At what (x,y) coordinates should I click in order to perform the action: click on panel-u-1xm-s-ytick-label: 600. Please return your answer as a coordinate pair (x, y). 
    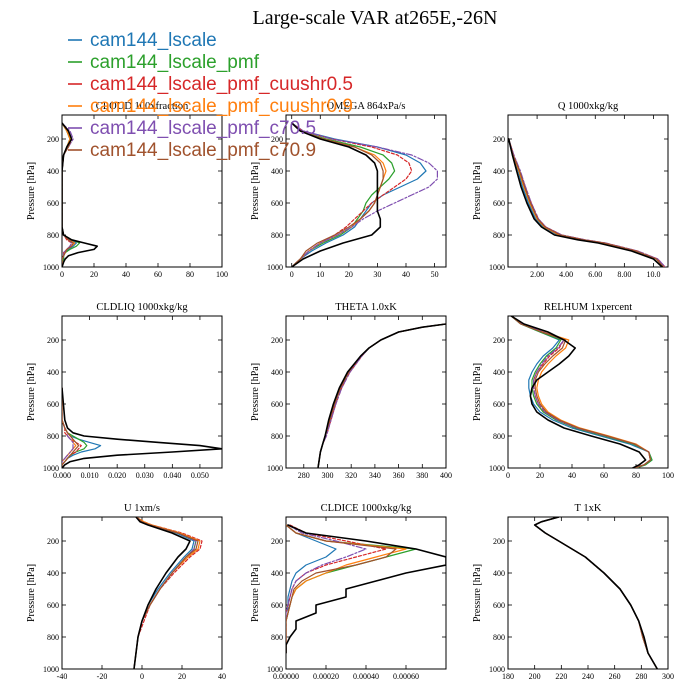
    Looking at the image, I should click on (53, 605).